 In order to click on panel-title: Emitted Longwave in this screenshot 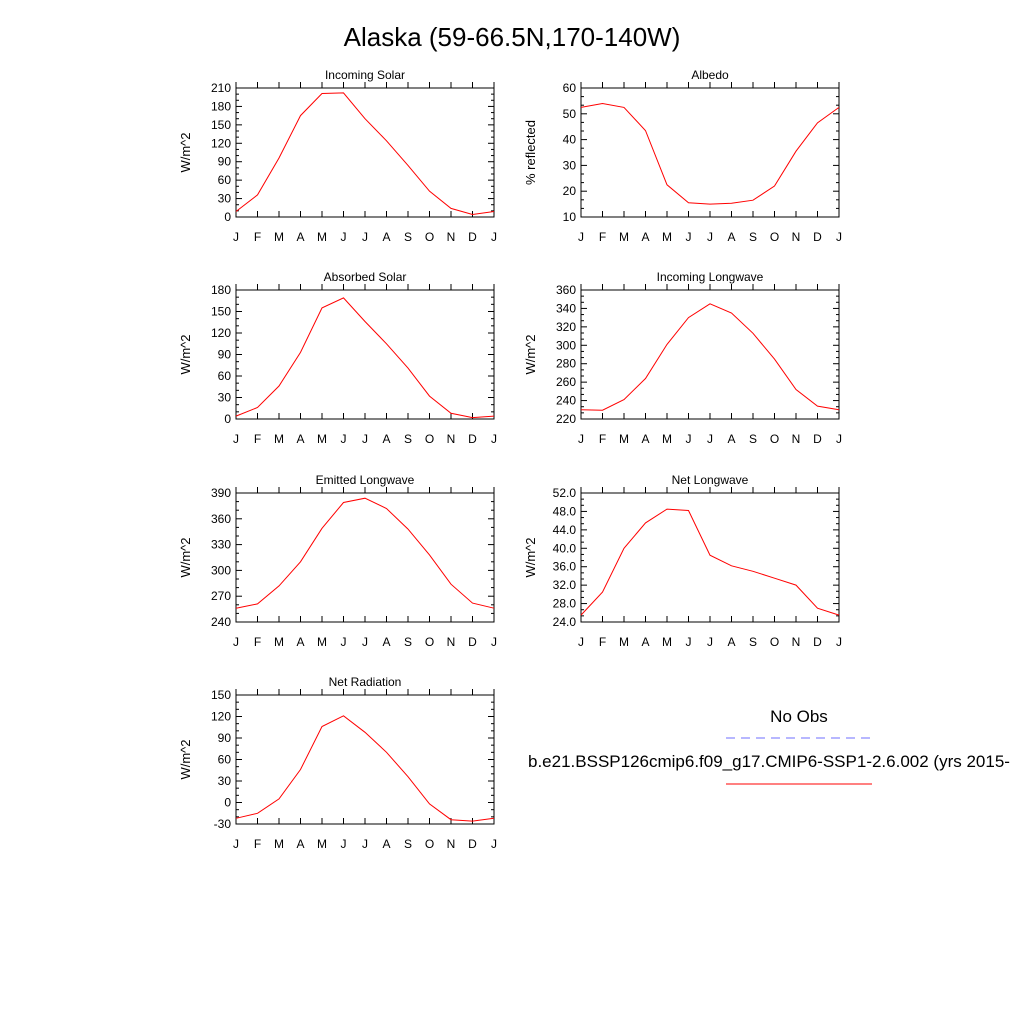, I will do `click(365, 480)`.